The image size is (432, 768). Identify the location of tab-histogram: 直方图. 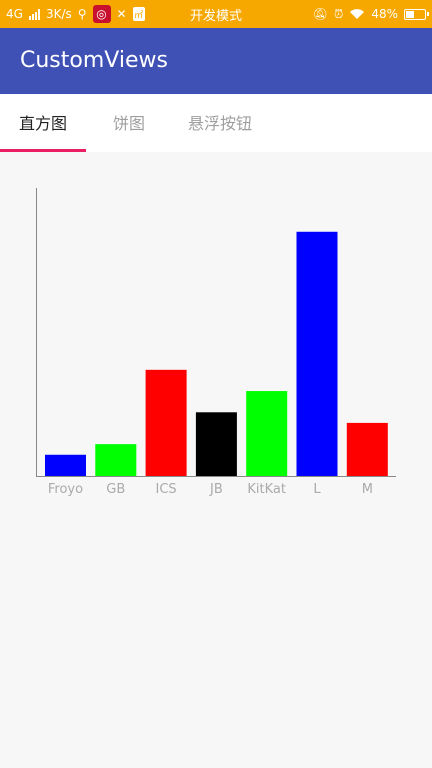
(43, 123).